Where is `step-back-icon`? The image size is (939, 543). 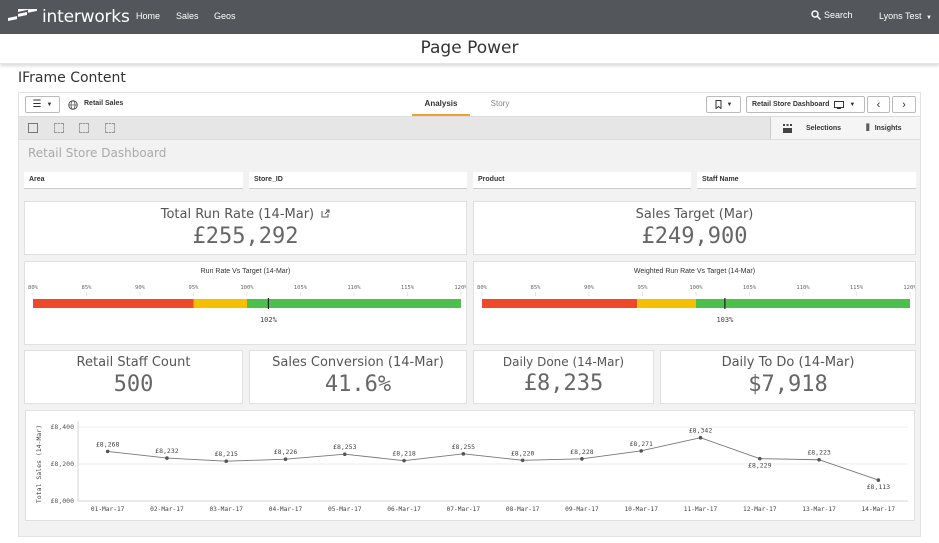
step-back-icon is located at coordinates (59, 128).